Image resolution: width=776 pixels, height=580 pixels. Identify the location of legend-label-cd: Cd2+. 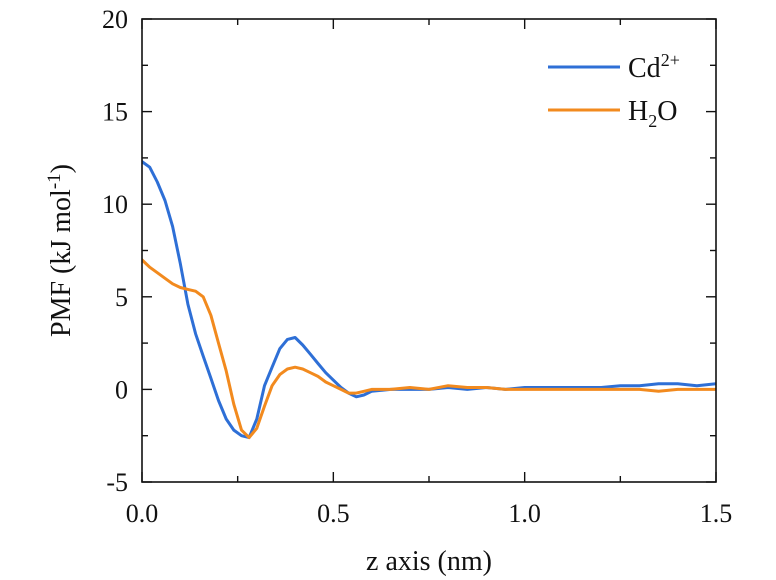
(654, 67).